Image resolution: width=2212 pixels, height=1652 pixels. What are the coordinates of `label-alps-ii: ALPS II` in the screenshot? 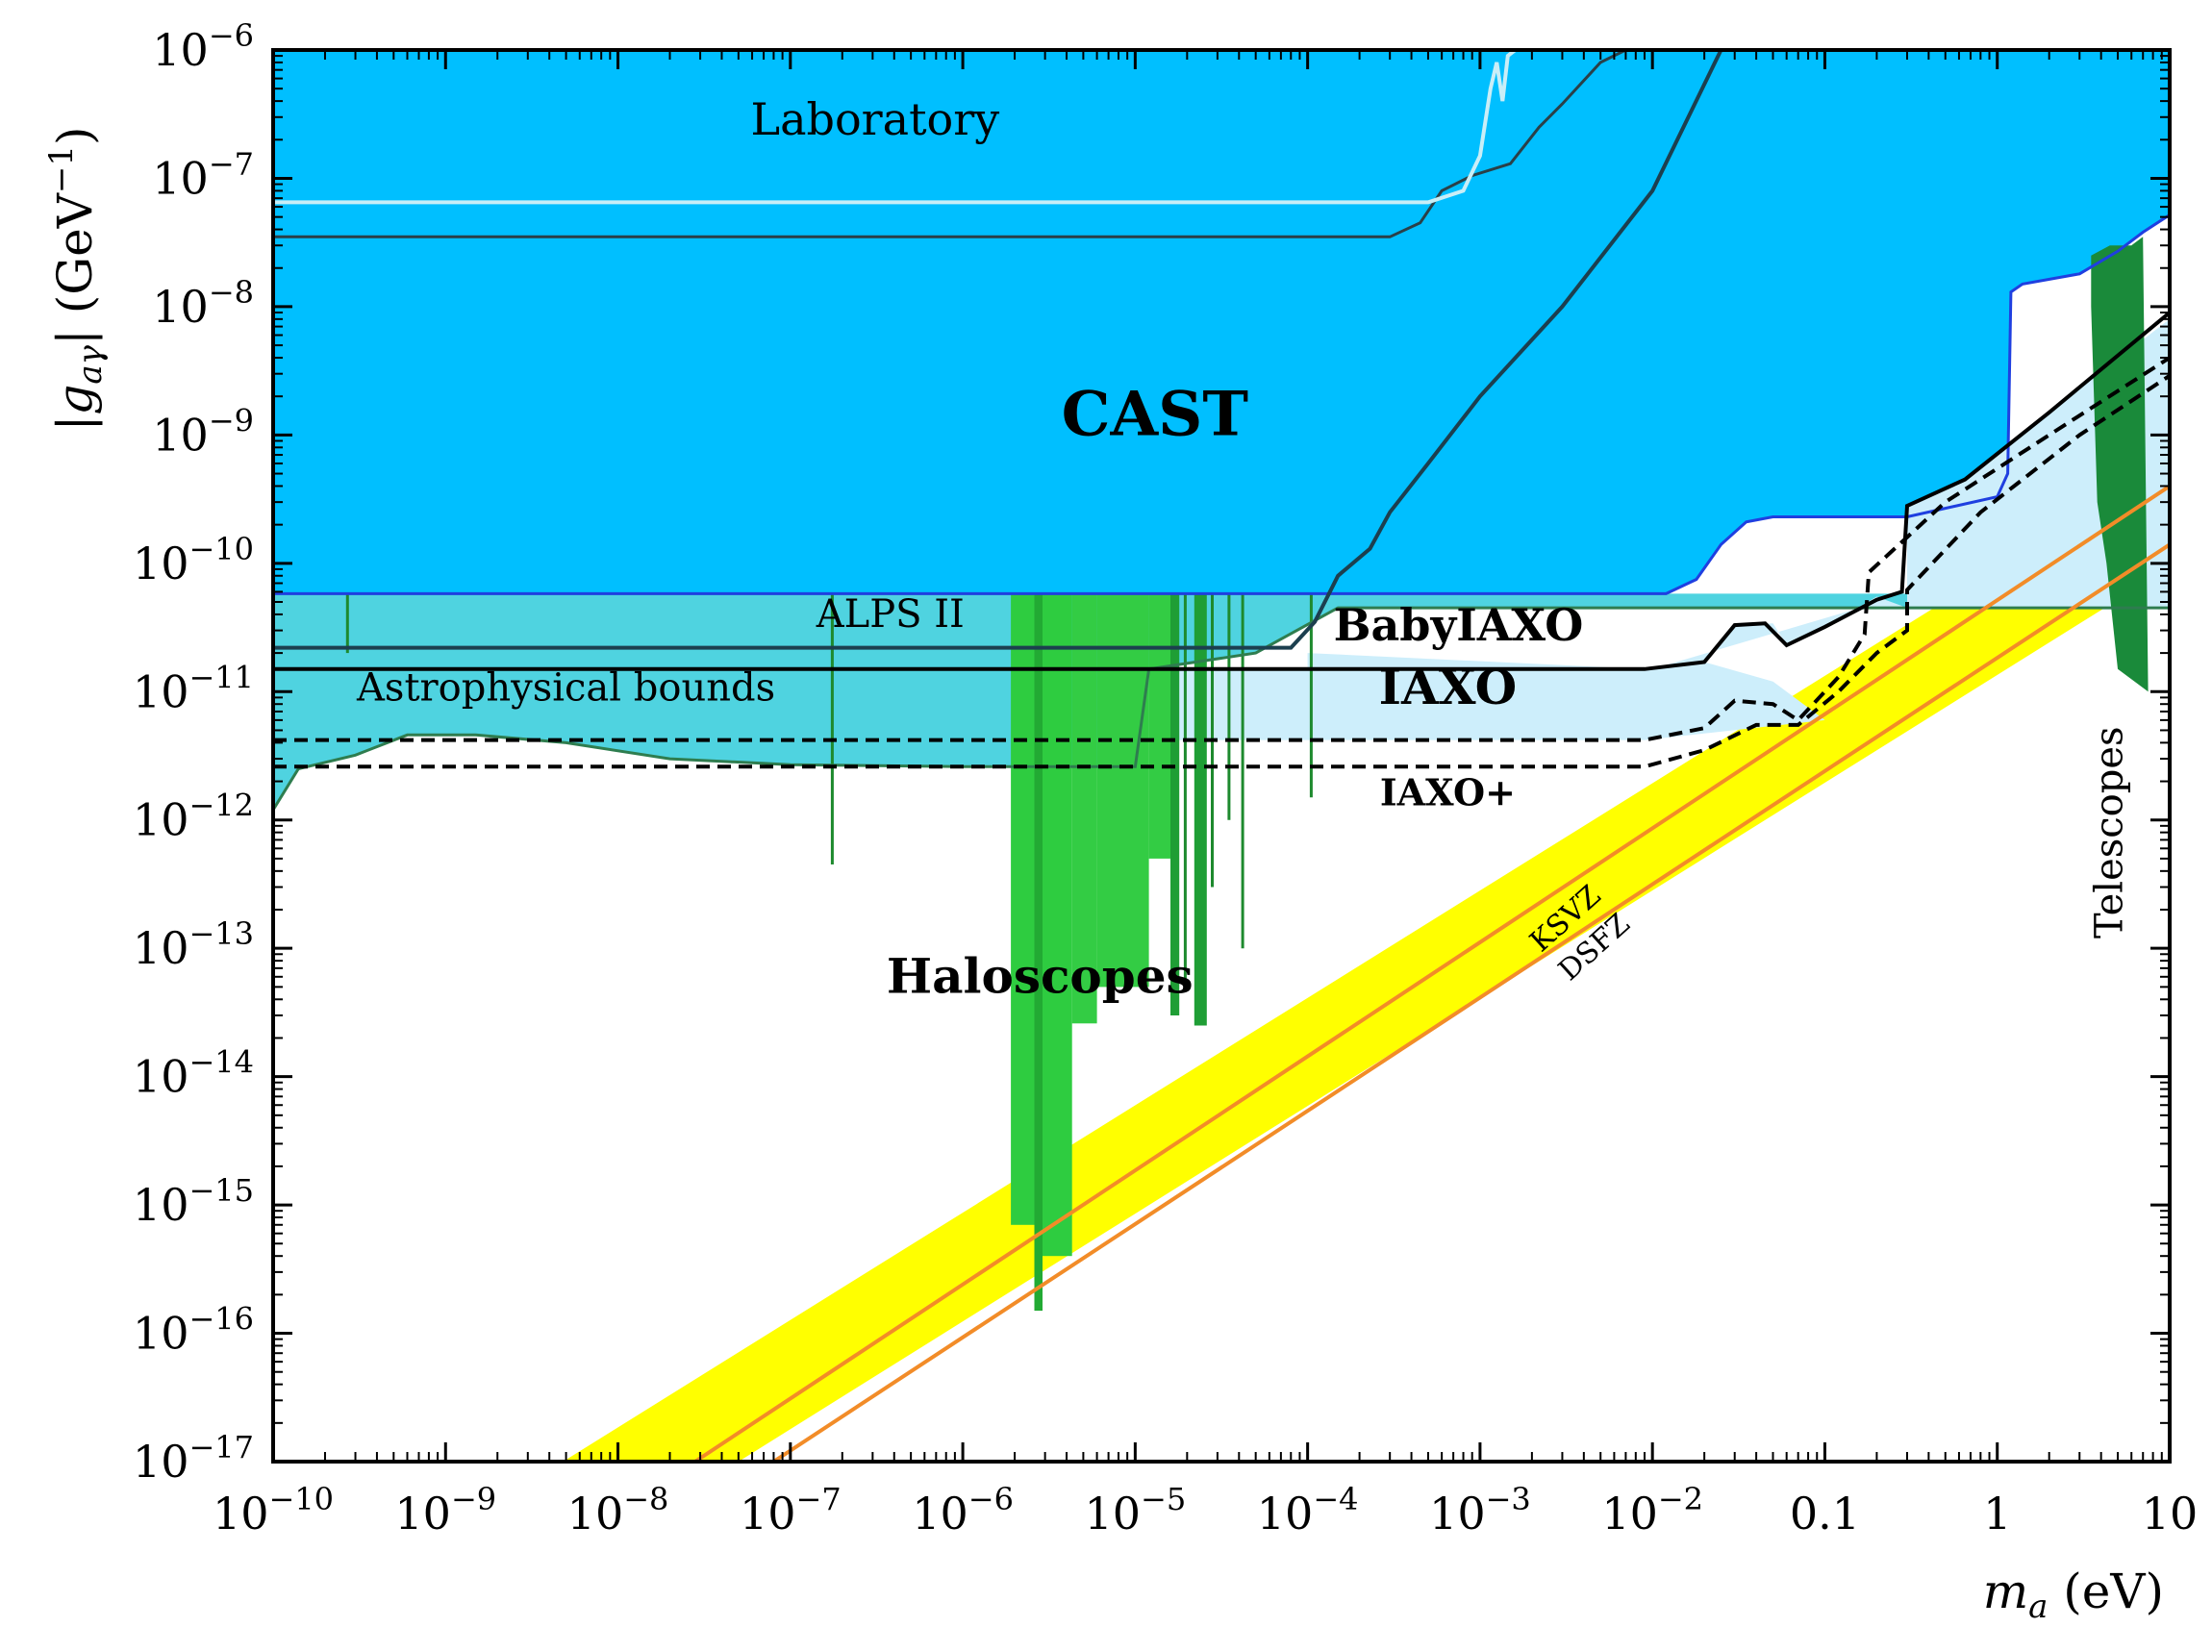 It's located at (891, 615).